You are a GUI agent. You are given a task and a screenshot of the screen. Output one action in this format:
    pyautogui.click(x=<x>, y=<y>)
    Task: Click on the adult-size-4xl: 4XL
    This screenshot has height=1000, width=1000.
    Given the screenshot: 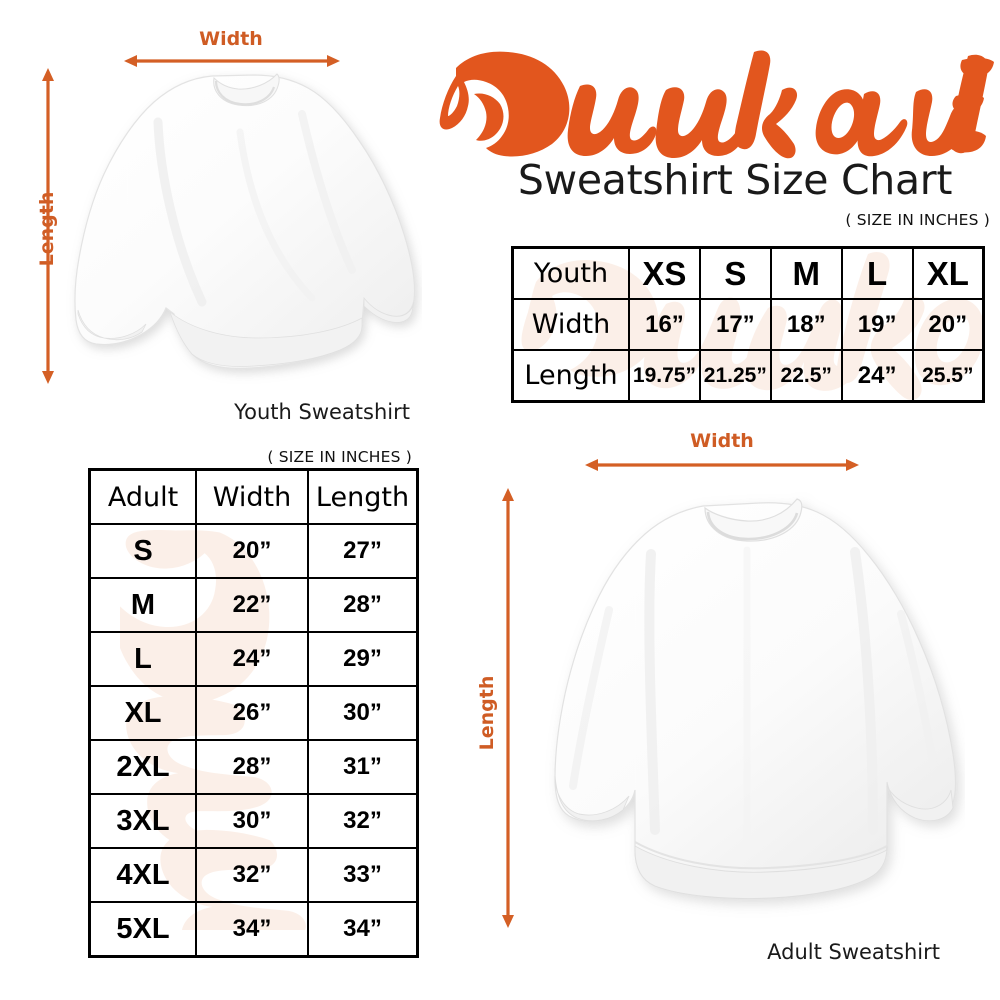 What is the action you would take?
    pyautogui.click(x=142, y=875)
    